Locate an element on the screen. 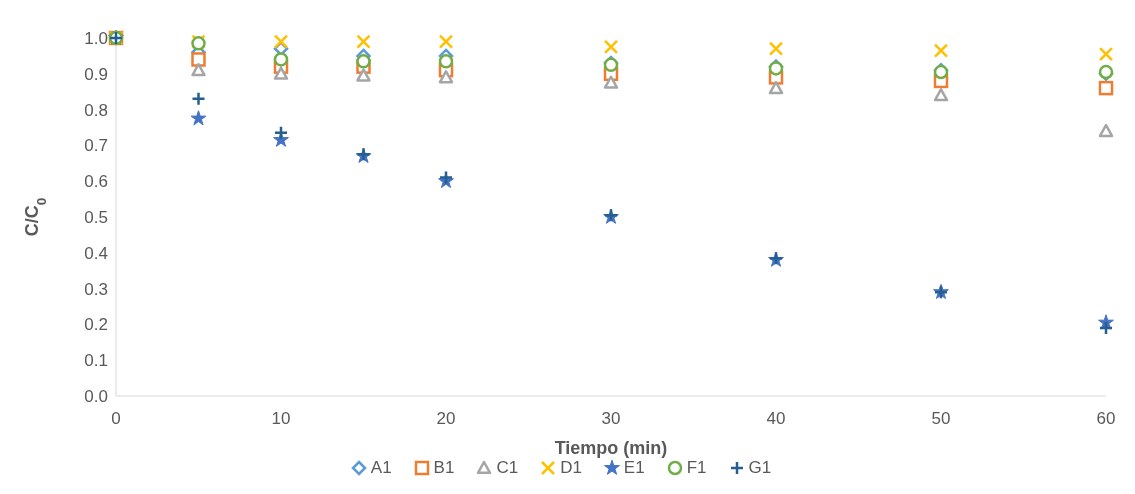 The width and height of the screenshot is (1135, 494). y-tick-label: 0.6 is located at coordinates (96, 182).